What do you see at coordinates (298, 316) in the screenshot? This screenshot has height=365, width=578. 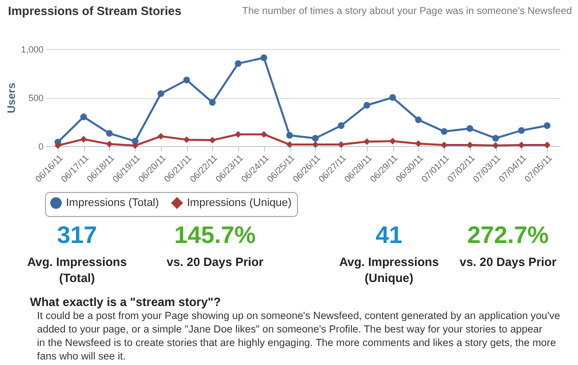 I see `text: It could be a post from your Page showing up on someone's Newsfeed, content generated by an application you've` at bounding box center [298, 316].